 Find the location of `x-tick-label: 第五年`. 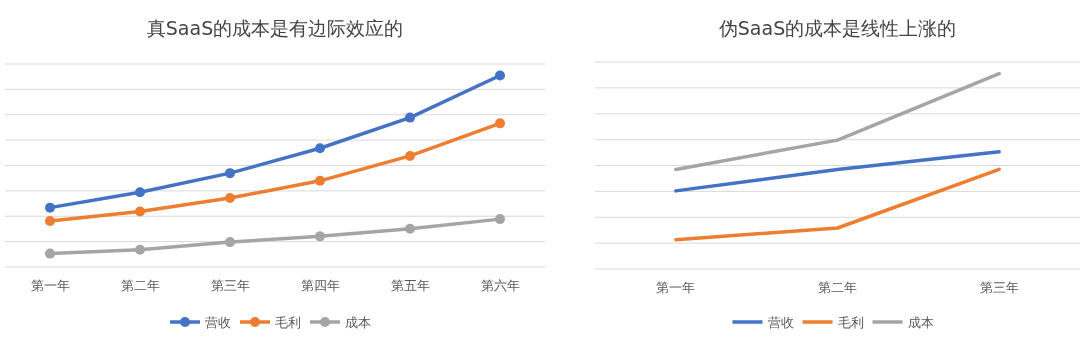

x-tick-label: 第五年 is located at coordinates (410, 285).